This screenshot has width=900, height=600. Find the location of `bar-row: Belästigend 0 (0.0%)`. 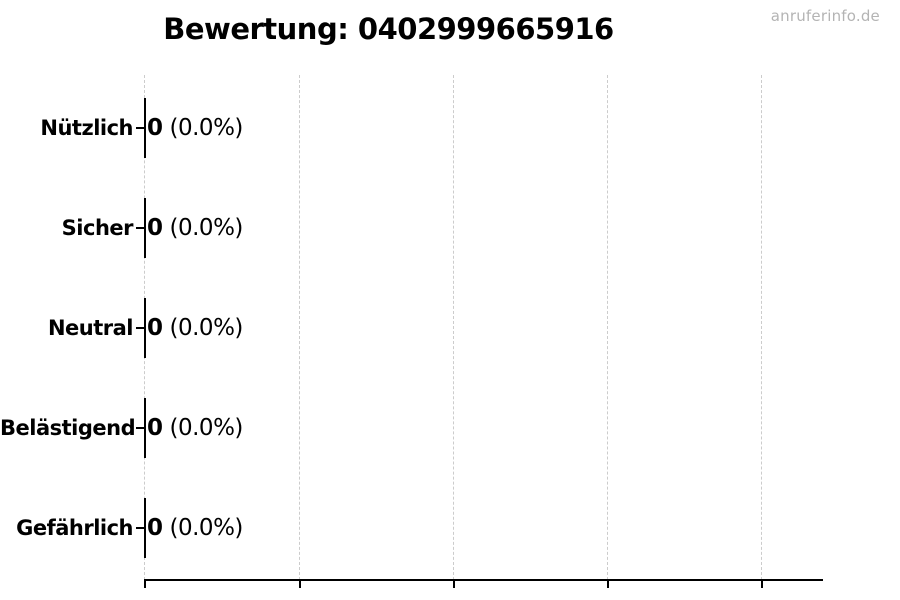

bar-row: Belästigend 0 (0.0%) is located at coordinates (450, 428).